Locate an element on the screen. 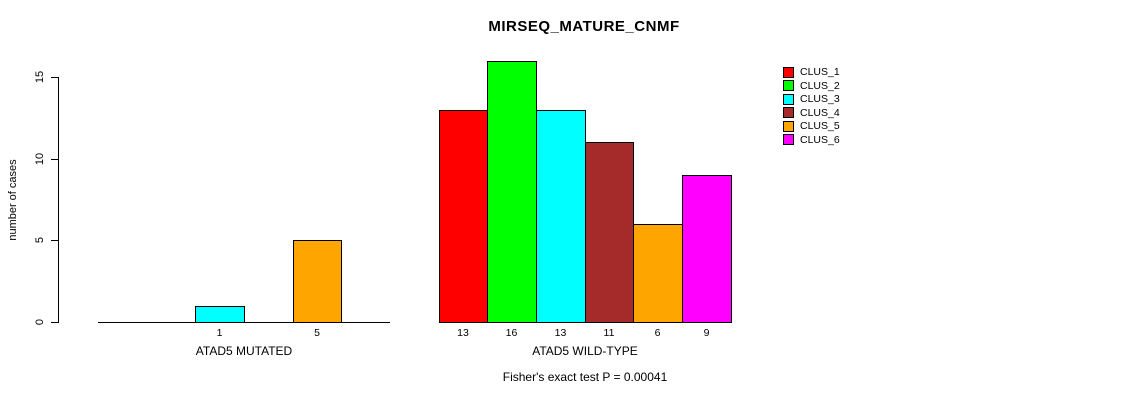 This screenshot has height=400, width=1140. legend-label: CLUS_3 is located at coordinates (820, 99).